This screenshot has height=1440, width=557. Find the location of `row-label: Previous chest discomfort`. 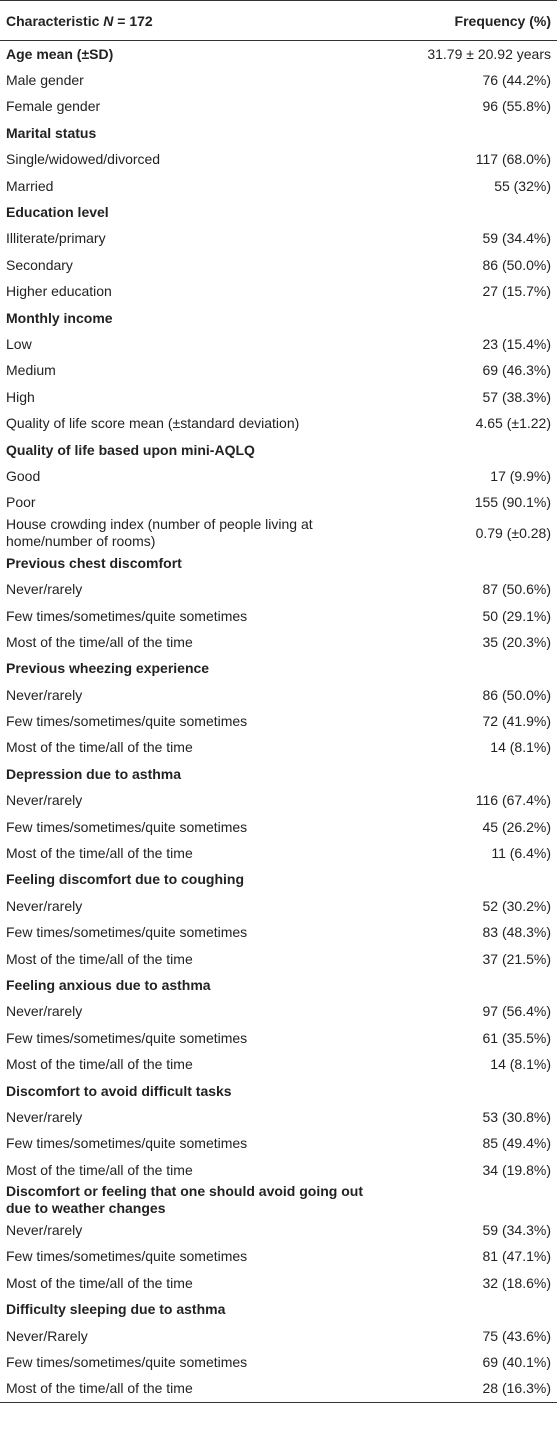

row-label: Previous chest discomfort is located at coordinates (94, 562).